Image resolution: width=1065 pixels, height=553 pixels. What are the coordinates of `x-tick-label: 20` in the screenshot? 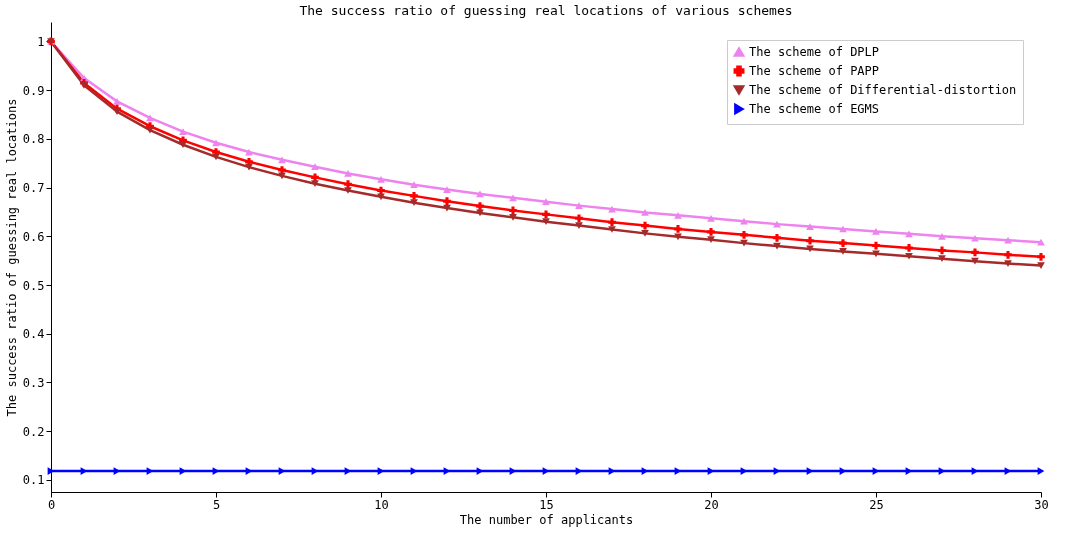 It's located at (711, 504).